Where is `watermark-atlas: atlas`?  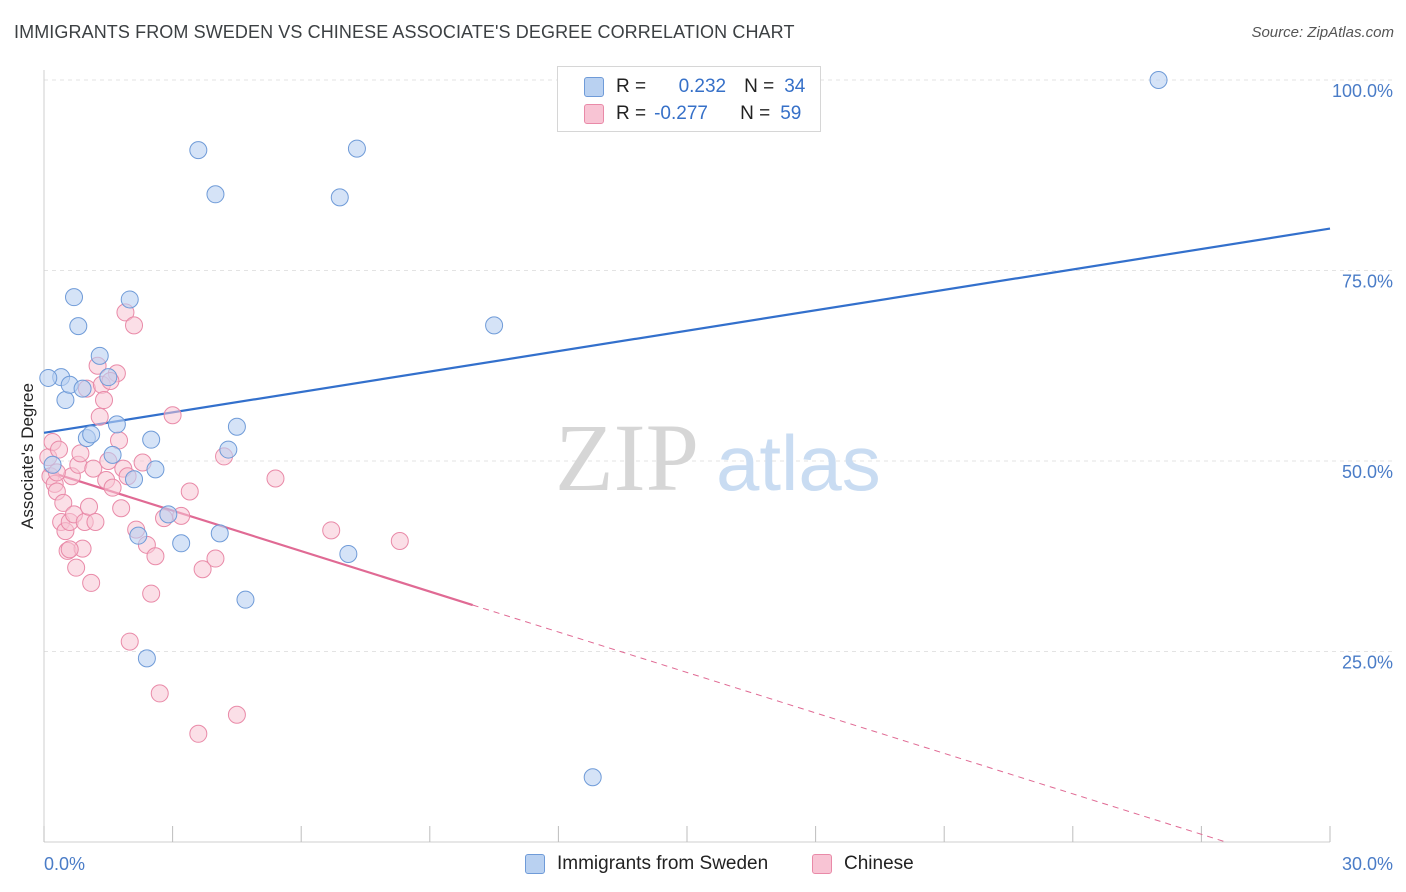
watermark-atlas: atlas is located at coordinates (798, 463).